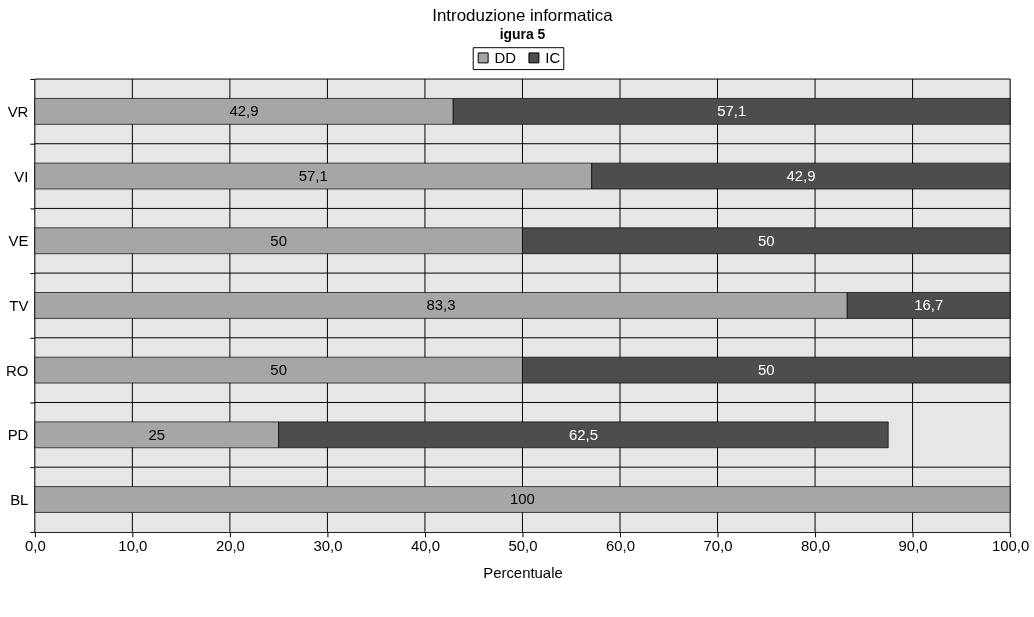  I want to click on x-tick-label: 40,0, so click(425, 546).